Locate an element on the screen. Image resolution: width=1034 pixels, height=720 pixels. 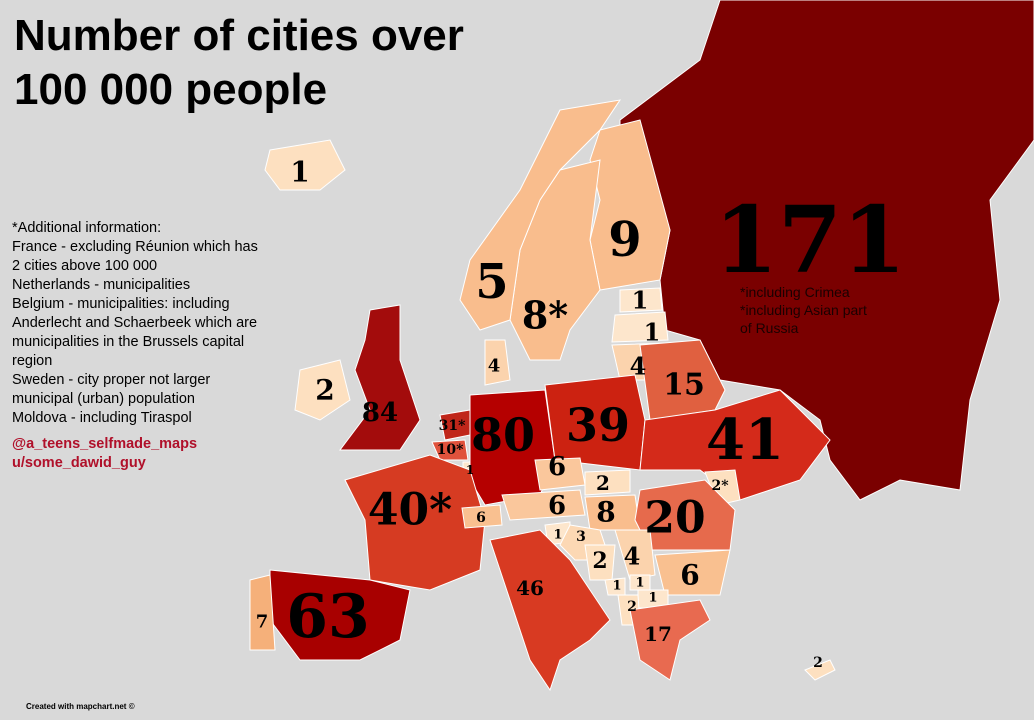
country-value: 80 is located at coordinates (503, 435).